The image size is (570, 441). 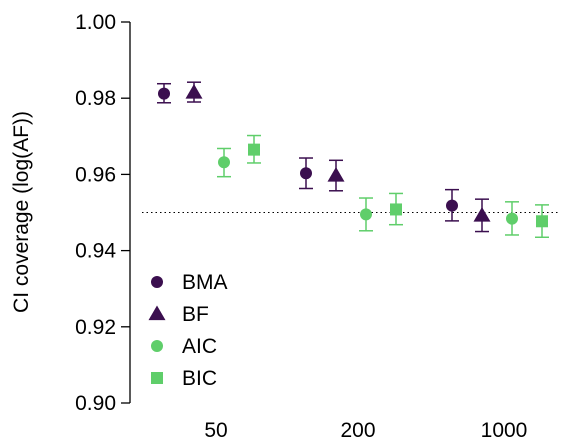 What do you see at coordinates (195, 314) in the screenshot?
I see `legend-label: BF` at bounding box center [195, 314].